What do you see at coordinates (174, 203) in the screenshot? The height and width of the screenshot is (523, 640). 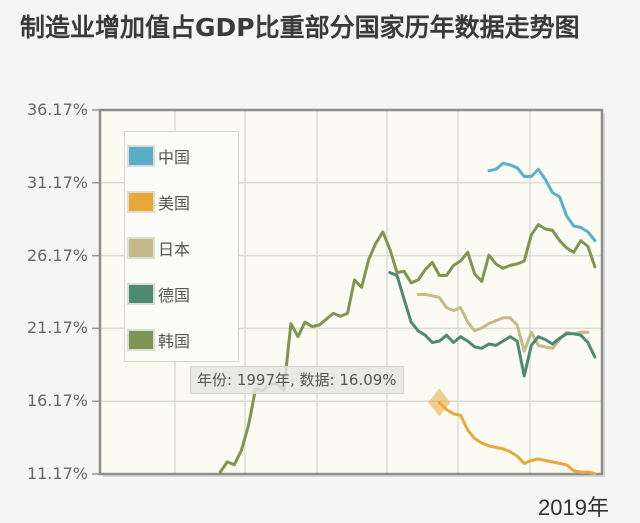 I see `legend-label: 美国` at bounding box center [174, 203].